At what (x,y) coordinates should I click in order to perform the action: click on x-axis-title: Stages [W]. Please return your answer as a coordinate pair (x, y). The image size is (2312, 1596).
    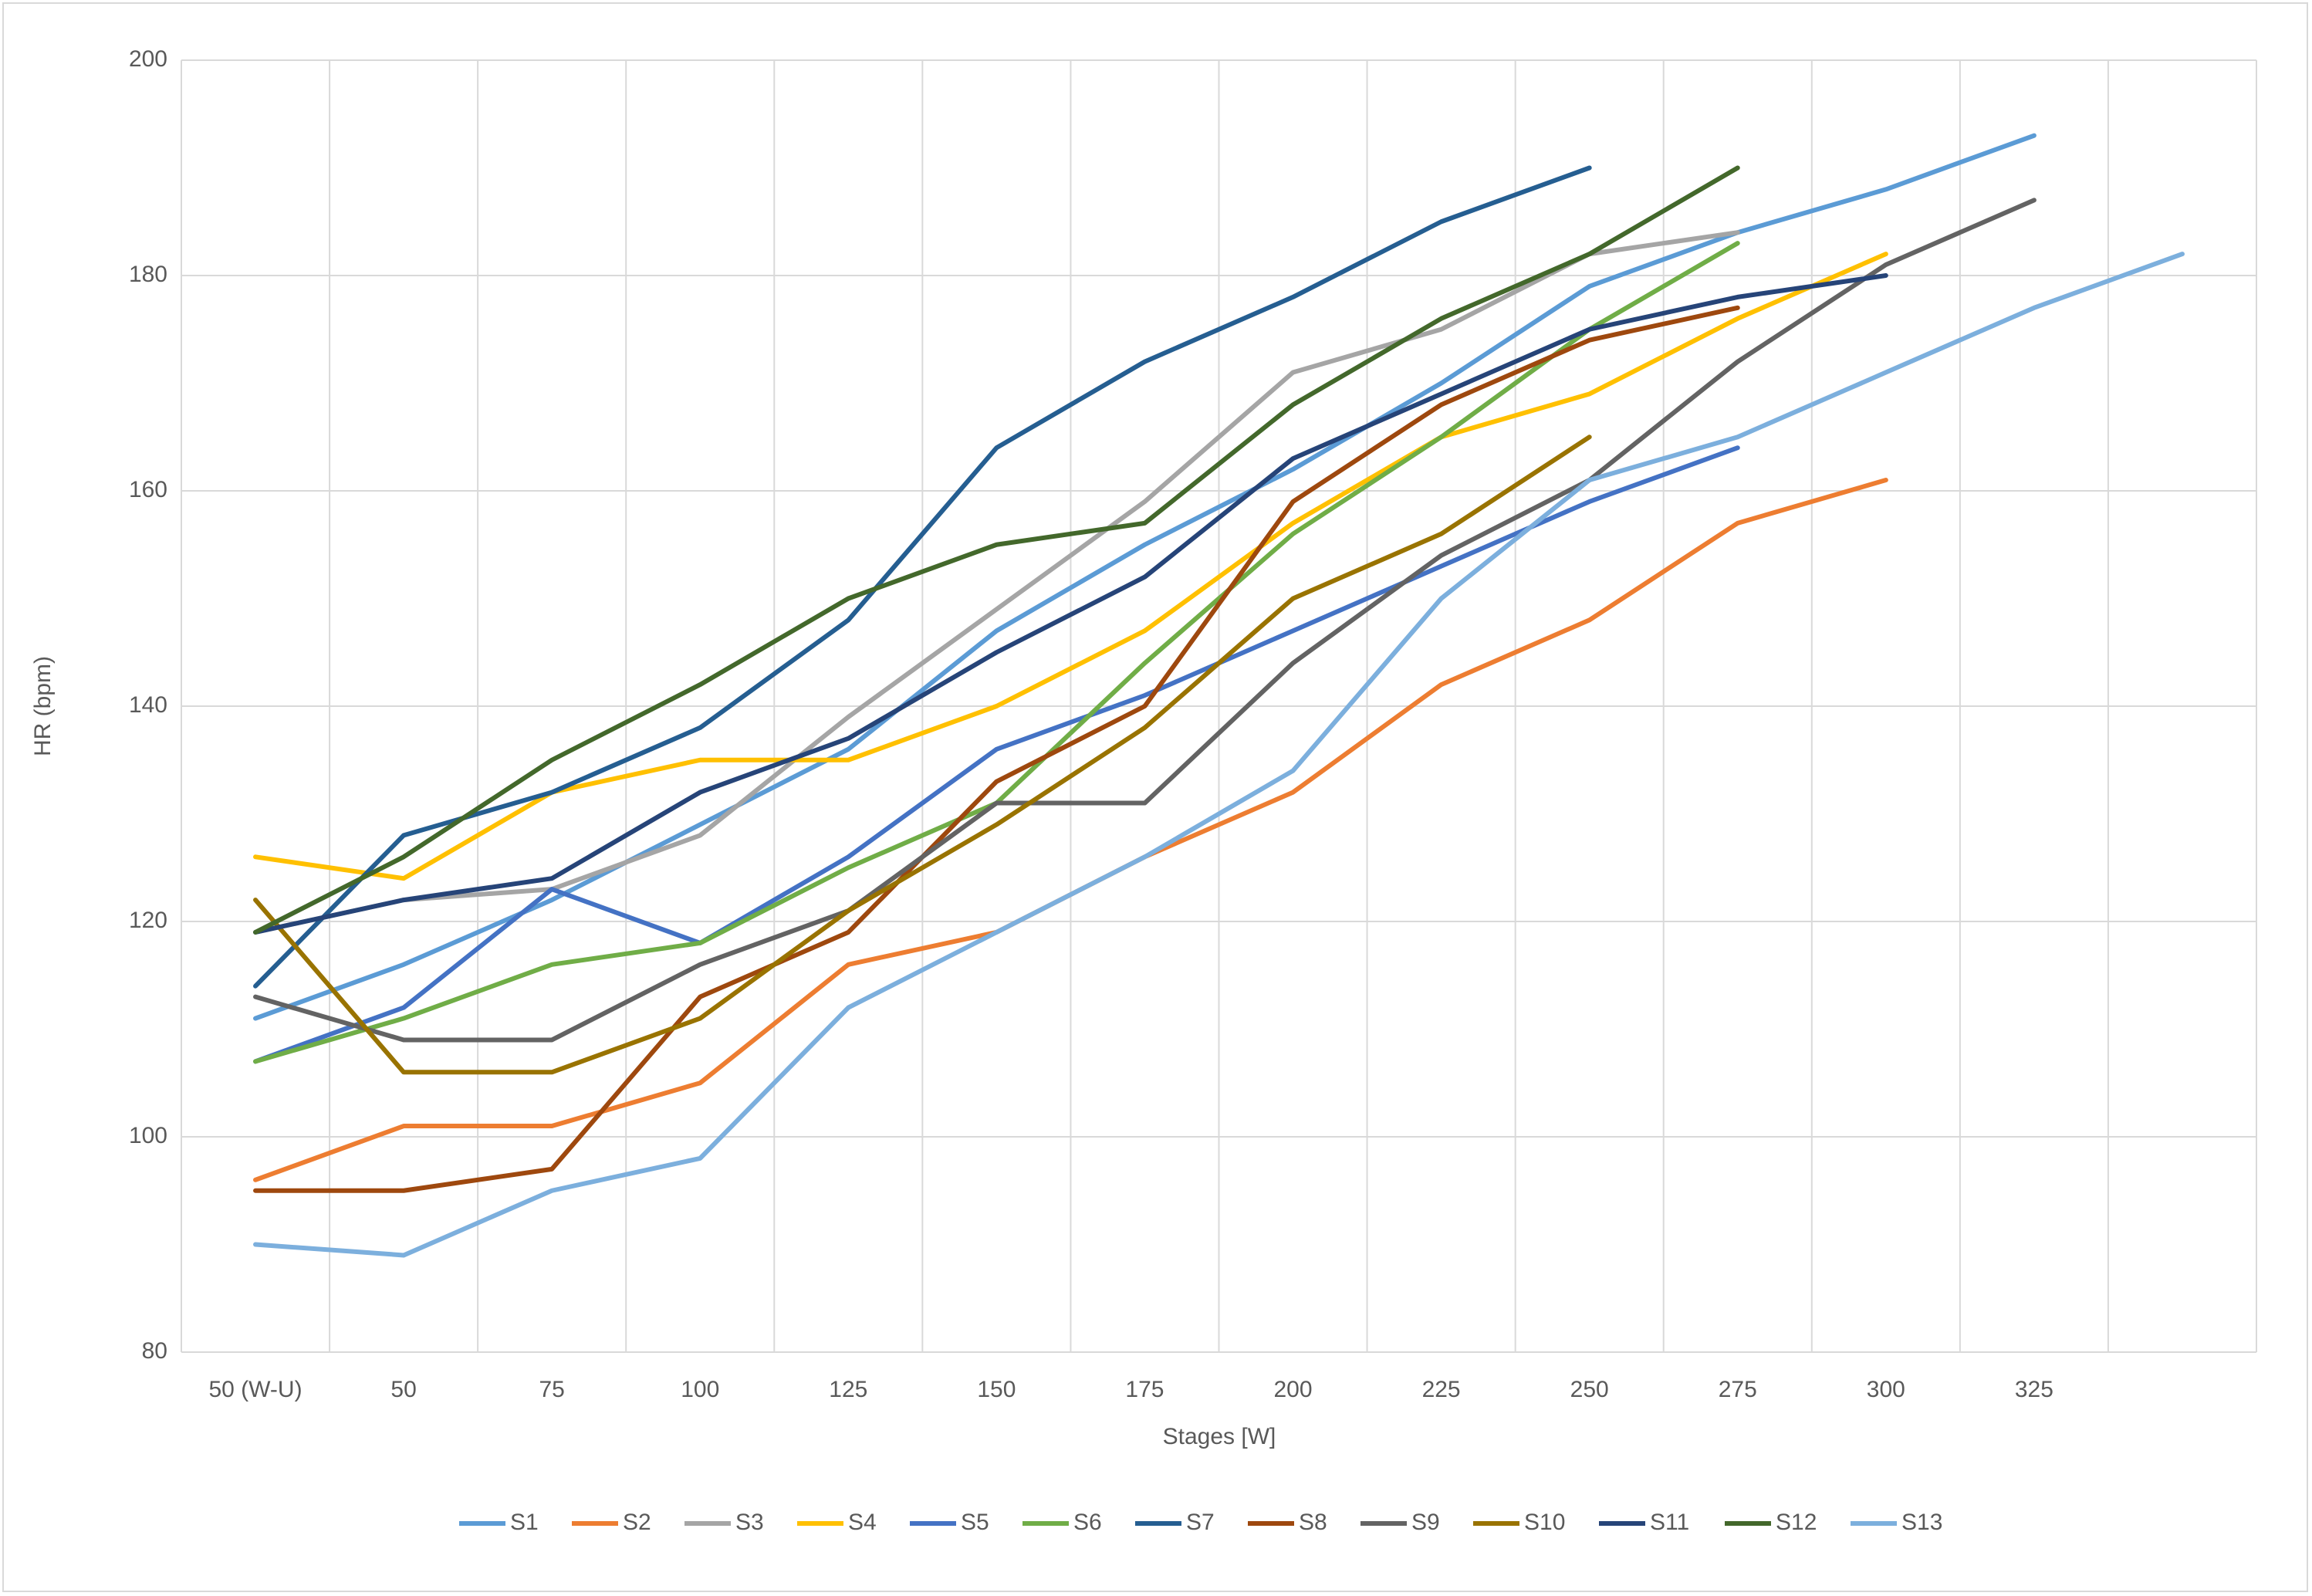
    Looking at the image, I should click on (1219, 1437).